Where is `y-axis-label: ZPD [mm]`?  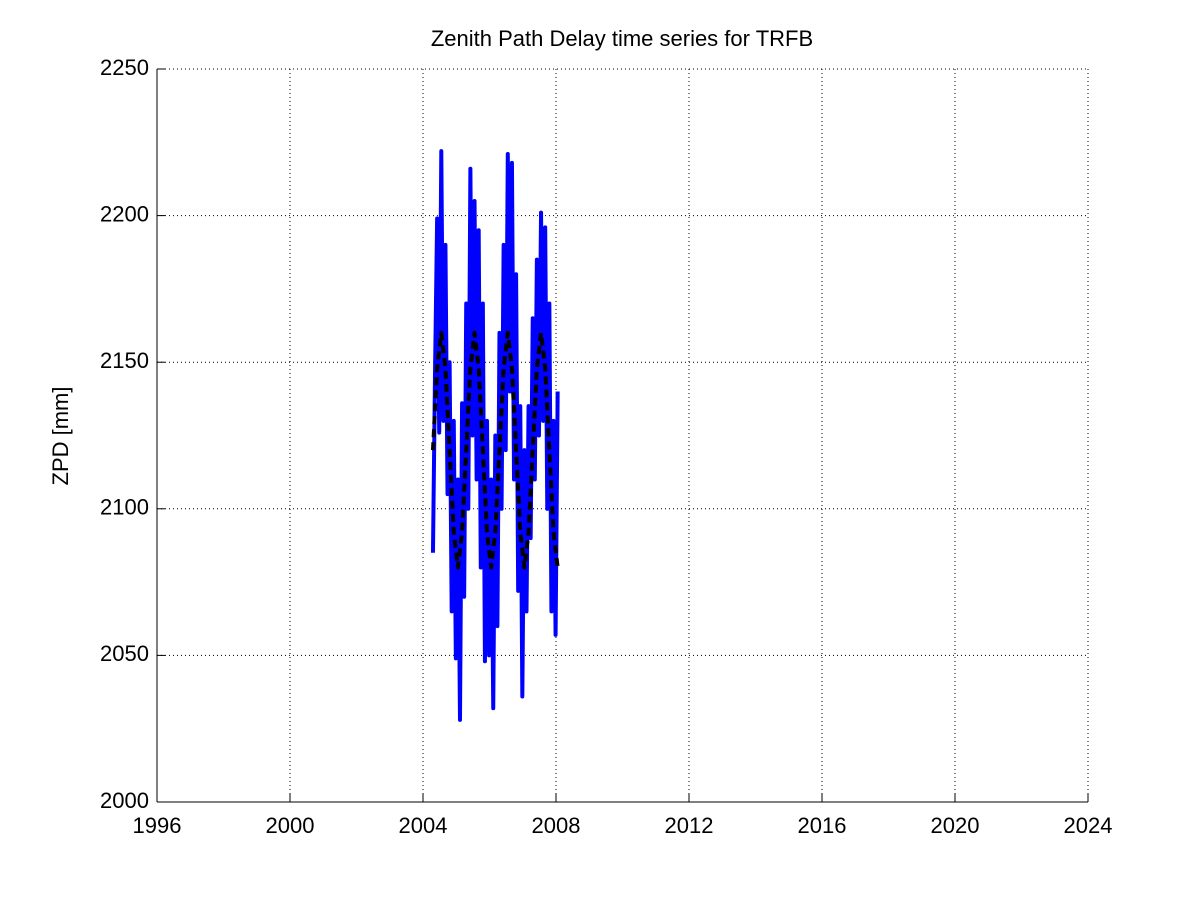 y-axis-label: ZPD [mm] is located at coordinates (60, 436).